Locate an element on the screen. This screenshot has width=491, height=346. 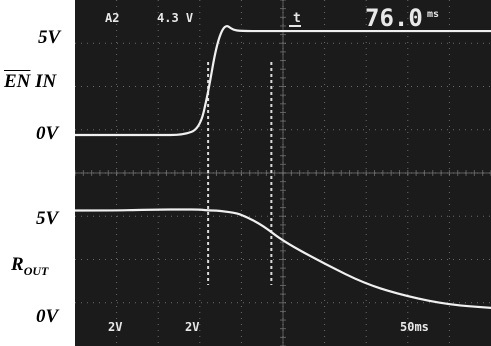
cursor-time-unit: ms is located at coordinates (433, 14).